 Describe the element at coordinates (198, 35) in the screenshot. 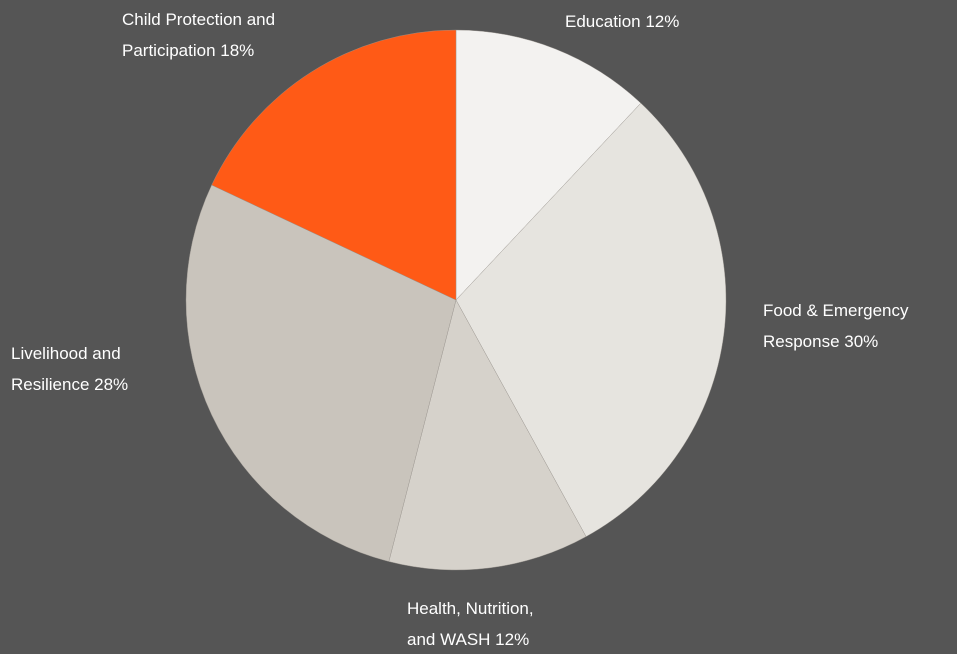

I see `slice-label-child-protection: Child Protection and Participation 18%` at that location.